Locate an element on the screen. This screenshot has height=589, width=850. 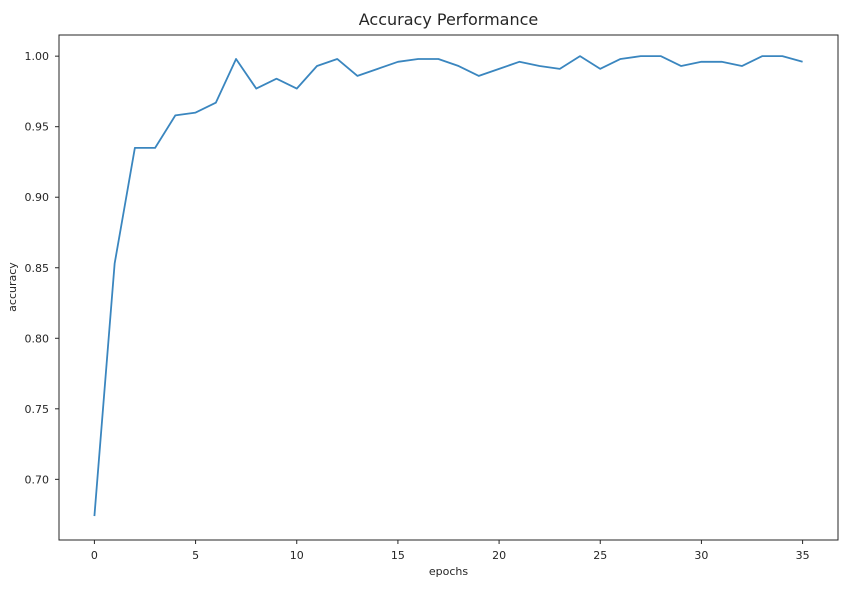
x-tick-label: 10 is located at coordinates (297, 555).